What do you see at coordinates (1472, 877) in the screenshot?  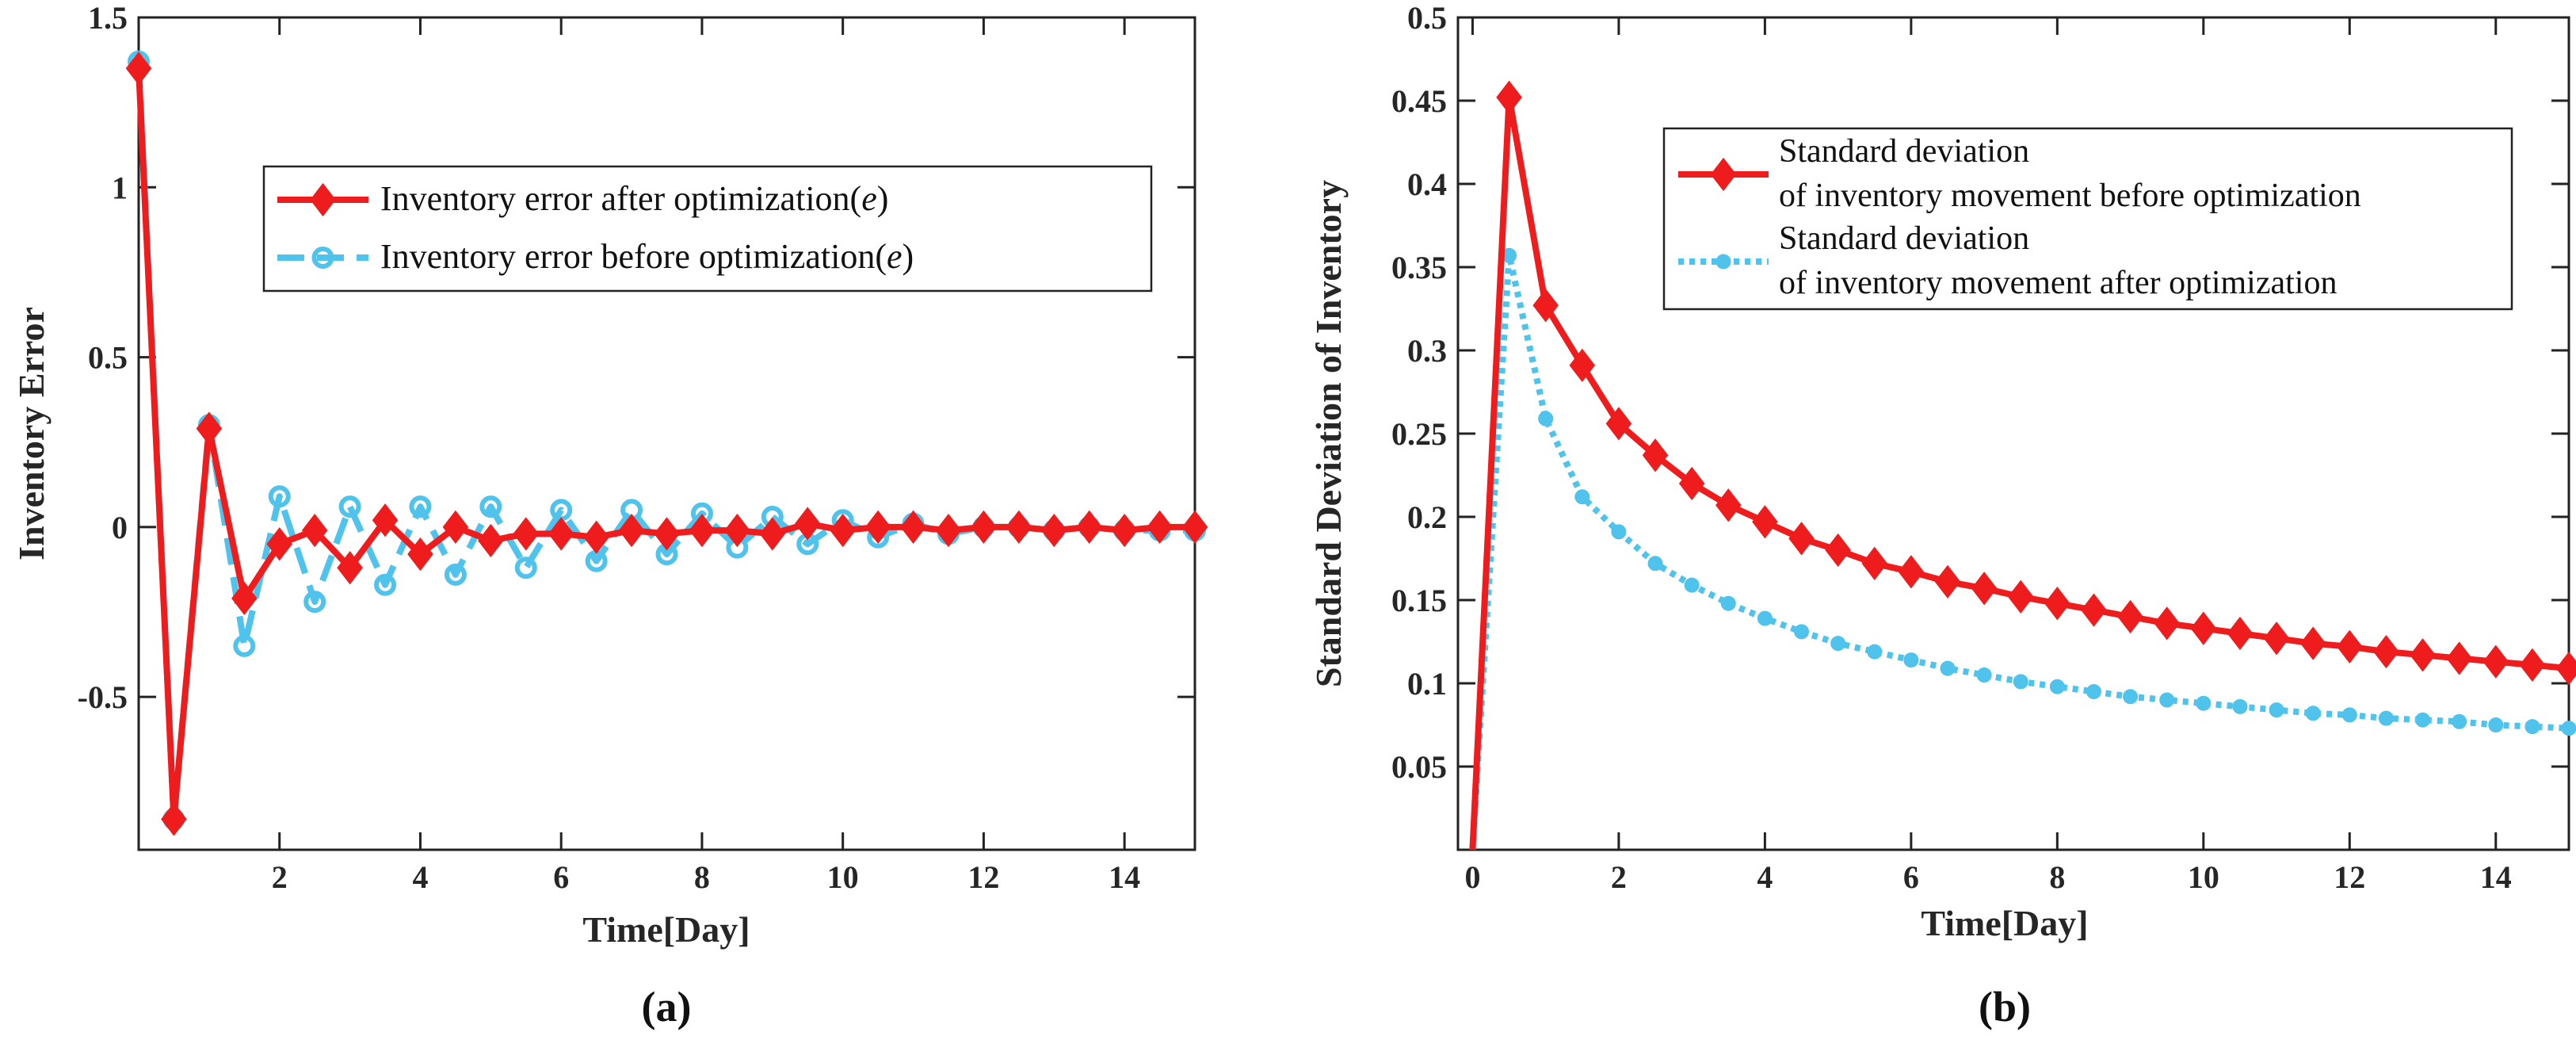 I see `x-tick-label-1-0: 0` at bounding box center [1472, 877].